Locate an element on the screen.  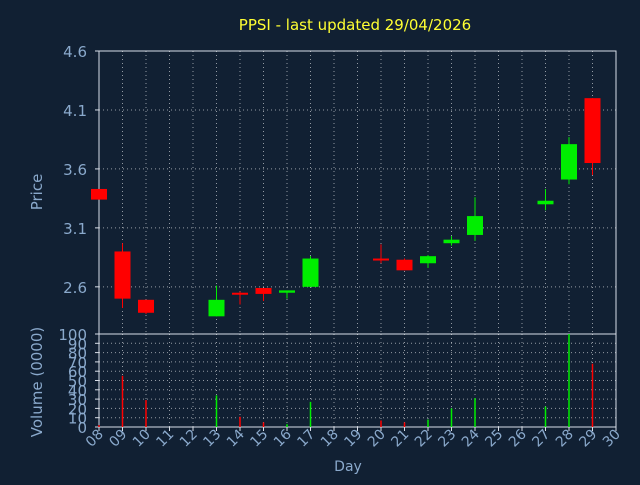
volume-tick-label: 50 is located at coordinates (77, 382).